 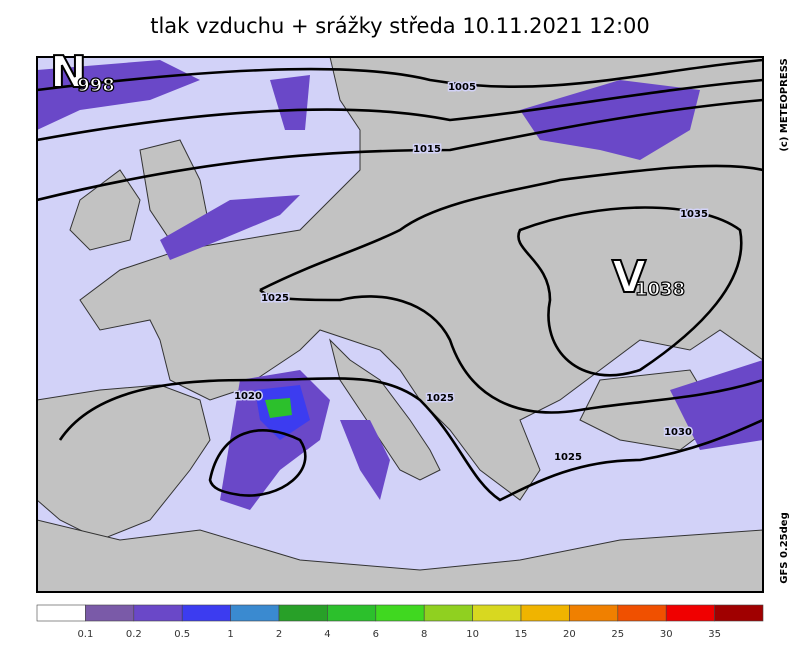 I want to click on legend-label: 20, so click(x=569, y=634).